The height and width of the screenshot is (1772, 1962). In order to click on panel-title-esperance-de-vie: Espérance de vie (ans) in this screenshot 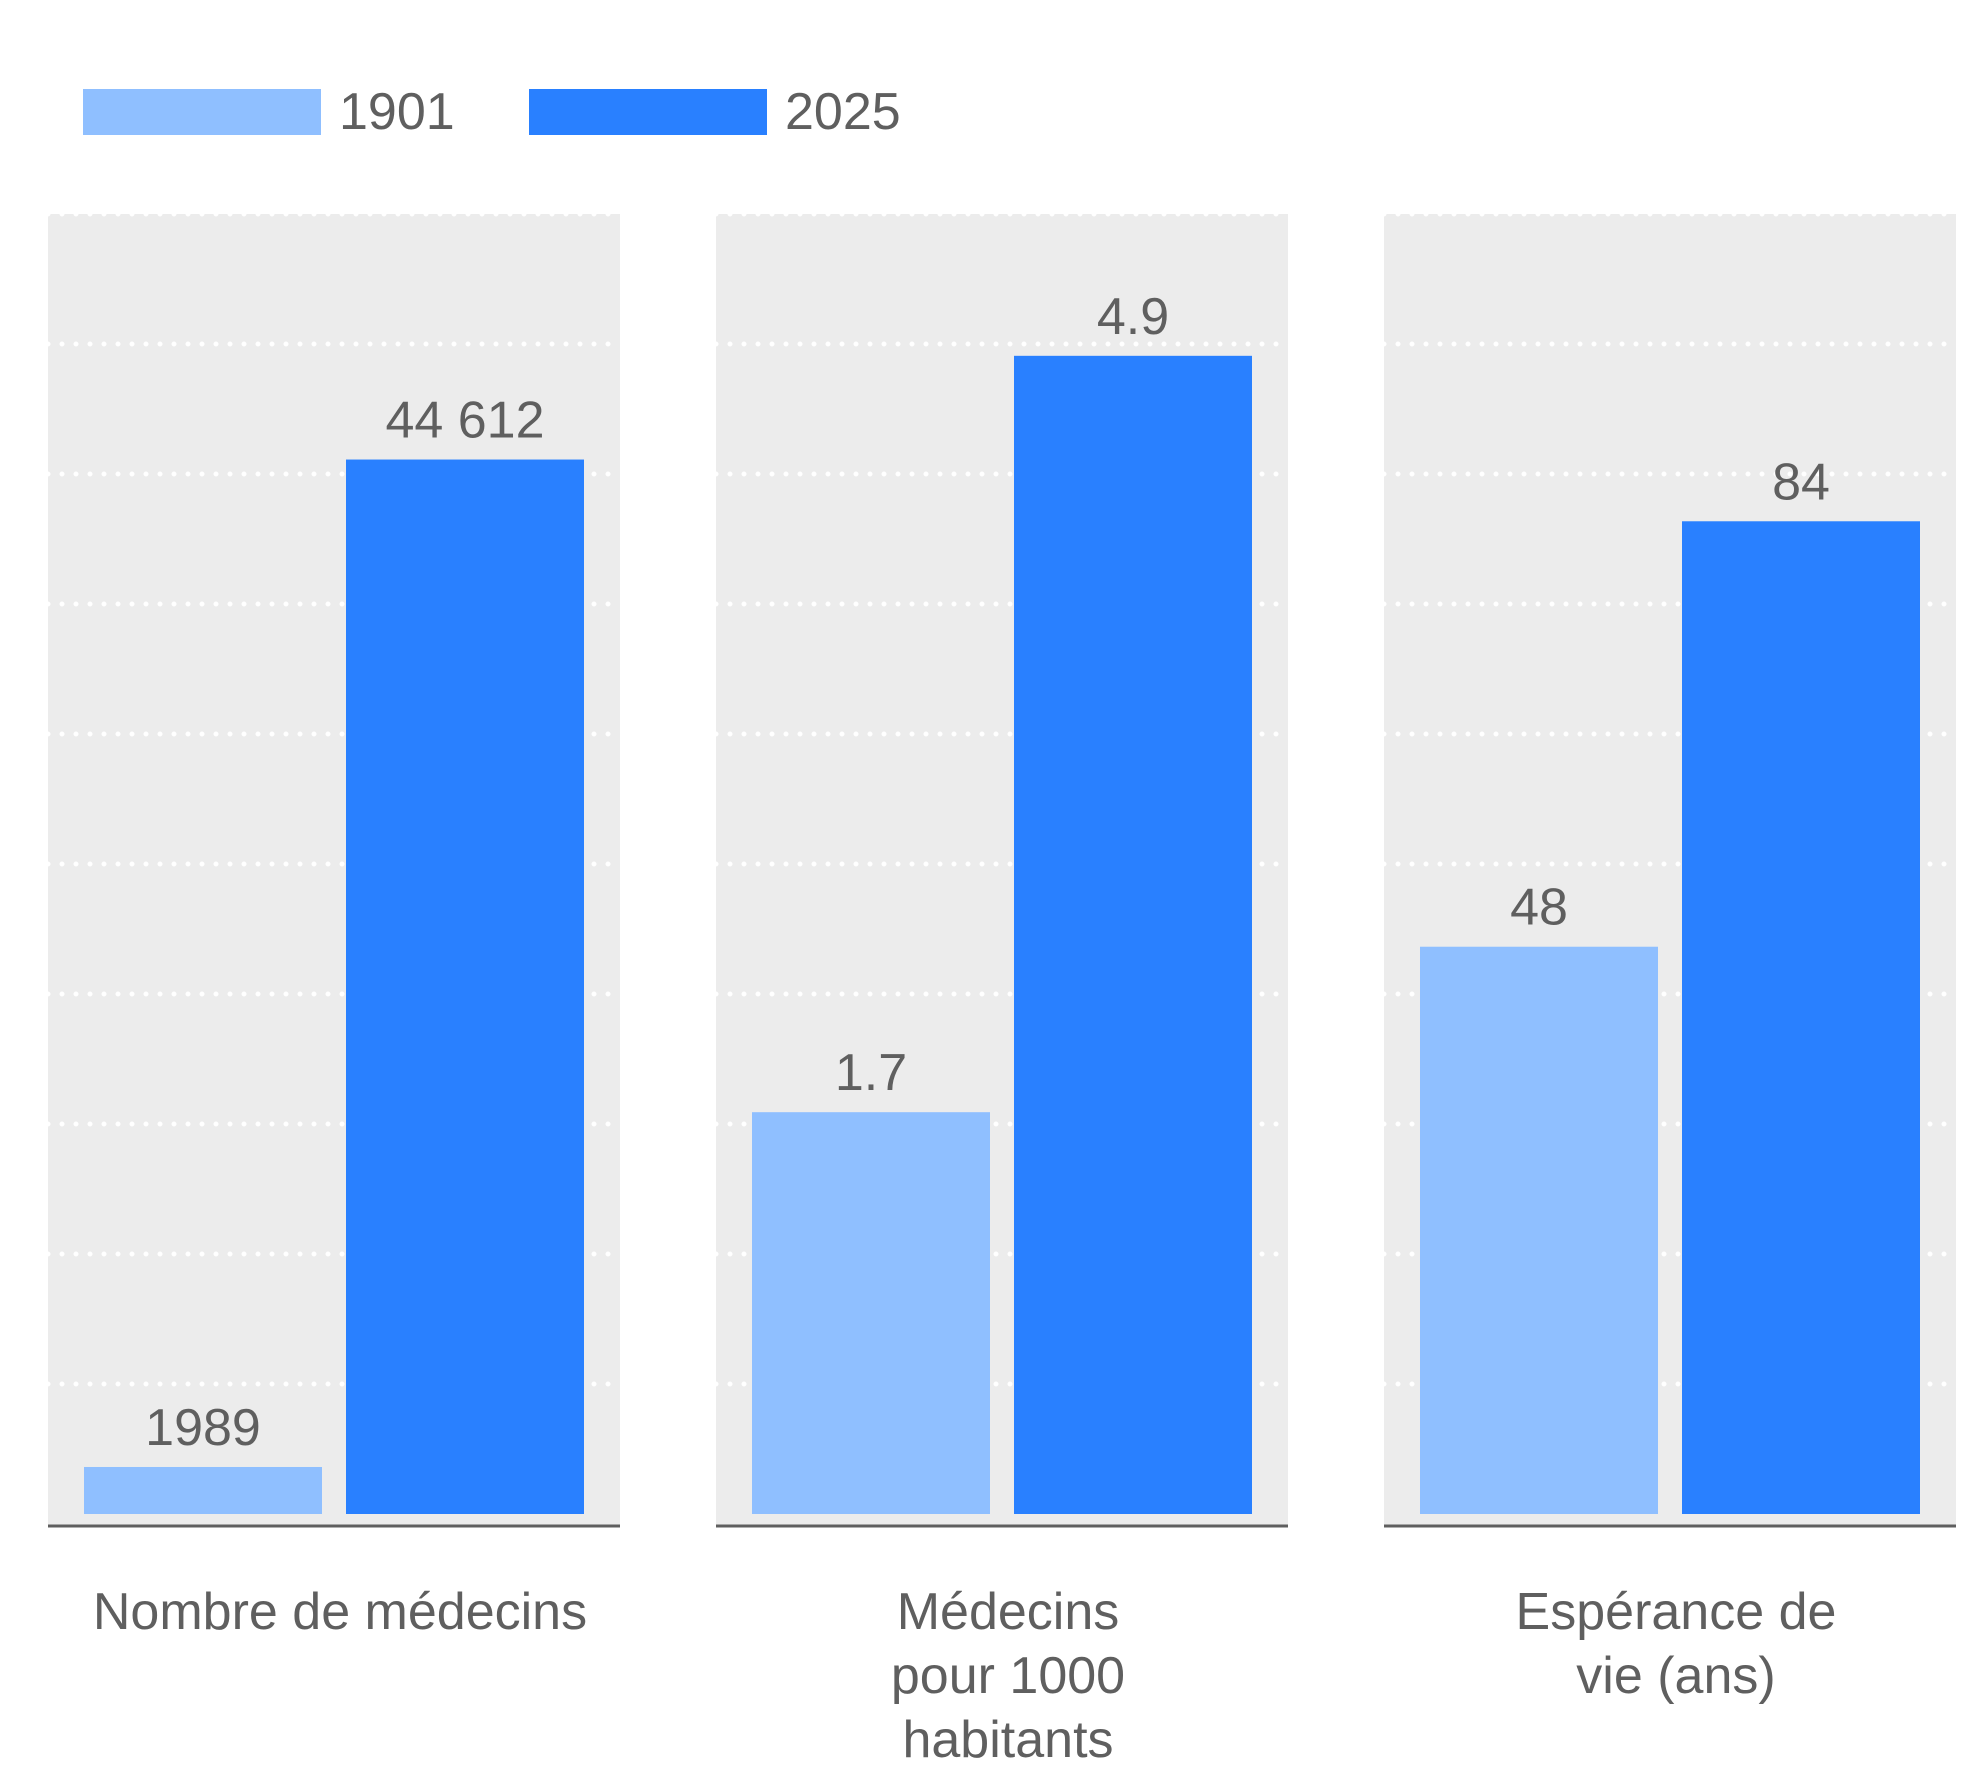, I will do `click(1676, 1644)`.